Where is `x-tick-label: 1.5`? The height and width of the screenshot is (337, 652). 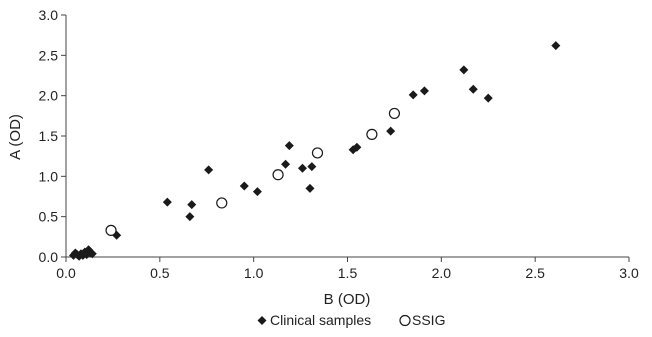
x-tick-label: 1.5 is located at coordinates (348, 273).